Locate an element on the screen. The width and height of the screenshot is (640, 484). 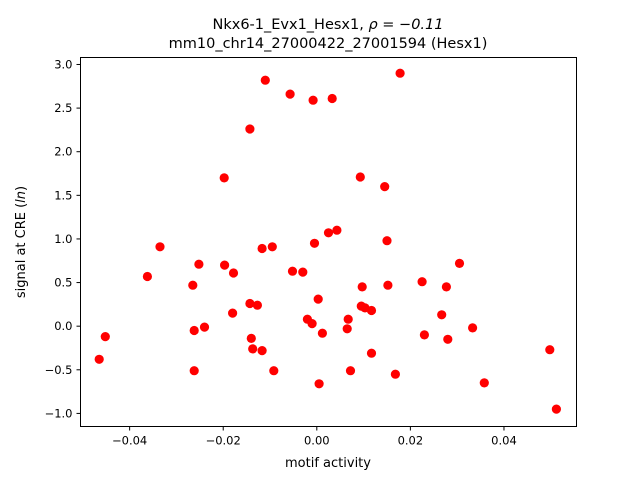
y-tick-label-4: 1.0 is located at coordinates (63, 239).